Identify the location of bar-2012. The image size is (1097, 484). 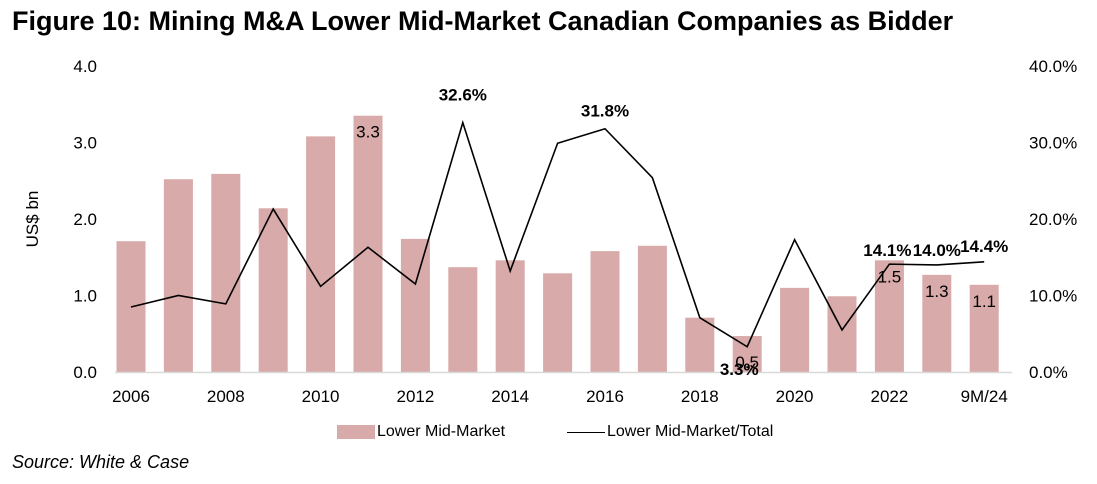
(415, 305).